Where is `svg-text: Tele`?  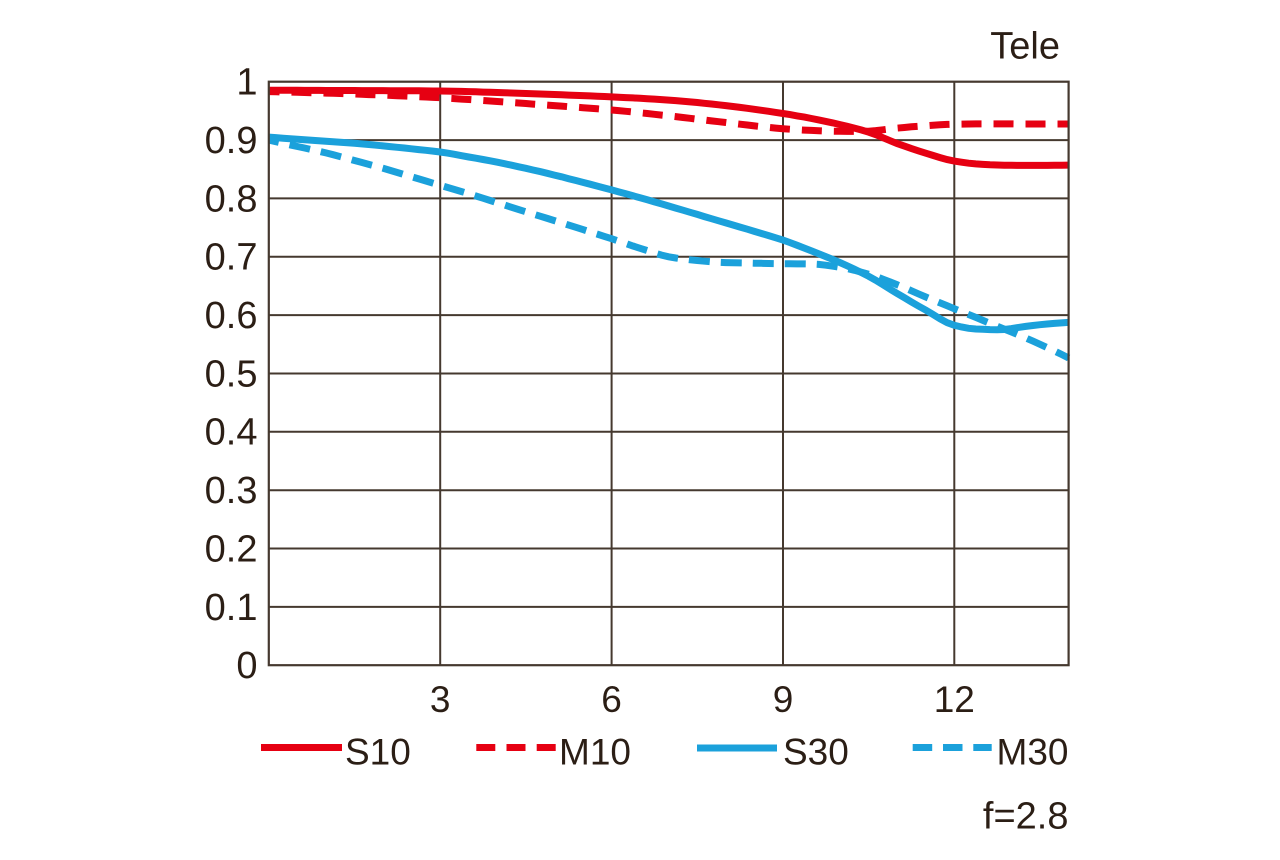
svg-text: Tele is located at coordinates (1025, 47).